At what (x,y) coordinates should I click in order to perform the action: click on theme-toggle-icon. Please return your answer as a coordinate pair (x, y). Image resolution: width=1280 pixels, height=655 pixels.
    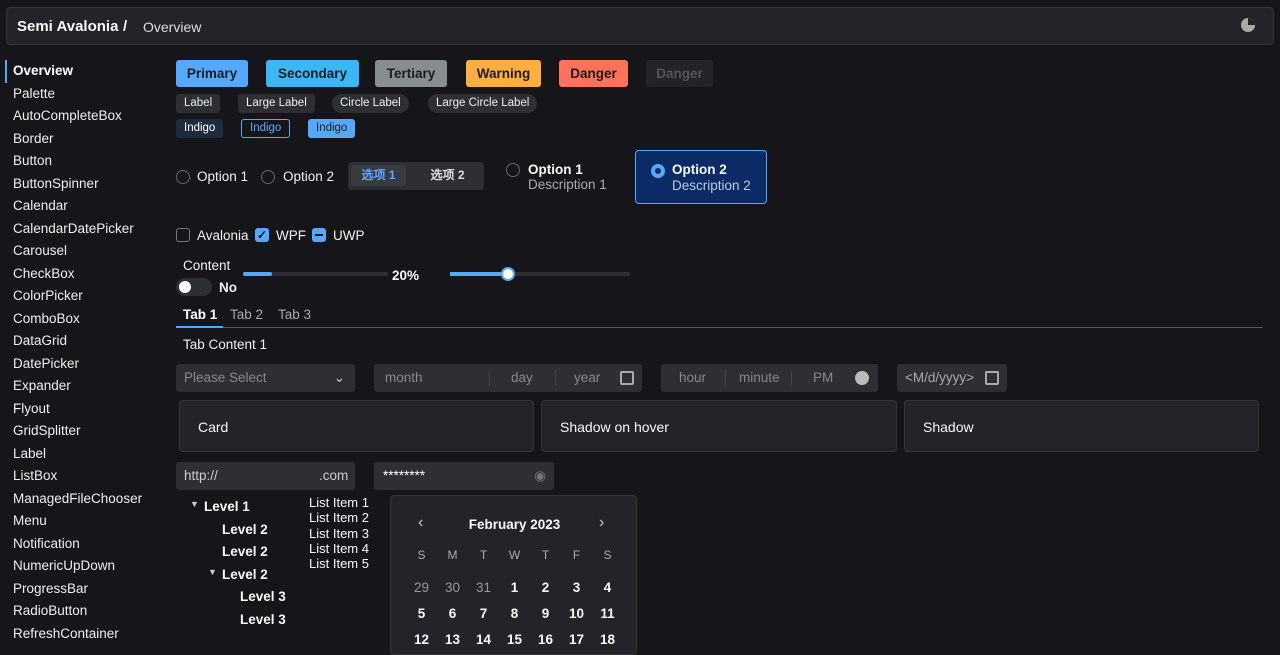
    Looking at the image, I should click on (1248, 25).